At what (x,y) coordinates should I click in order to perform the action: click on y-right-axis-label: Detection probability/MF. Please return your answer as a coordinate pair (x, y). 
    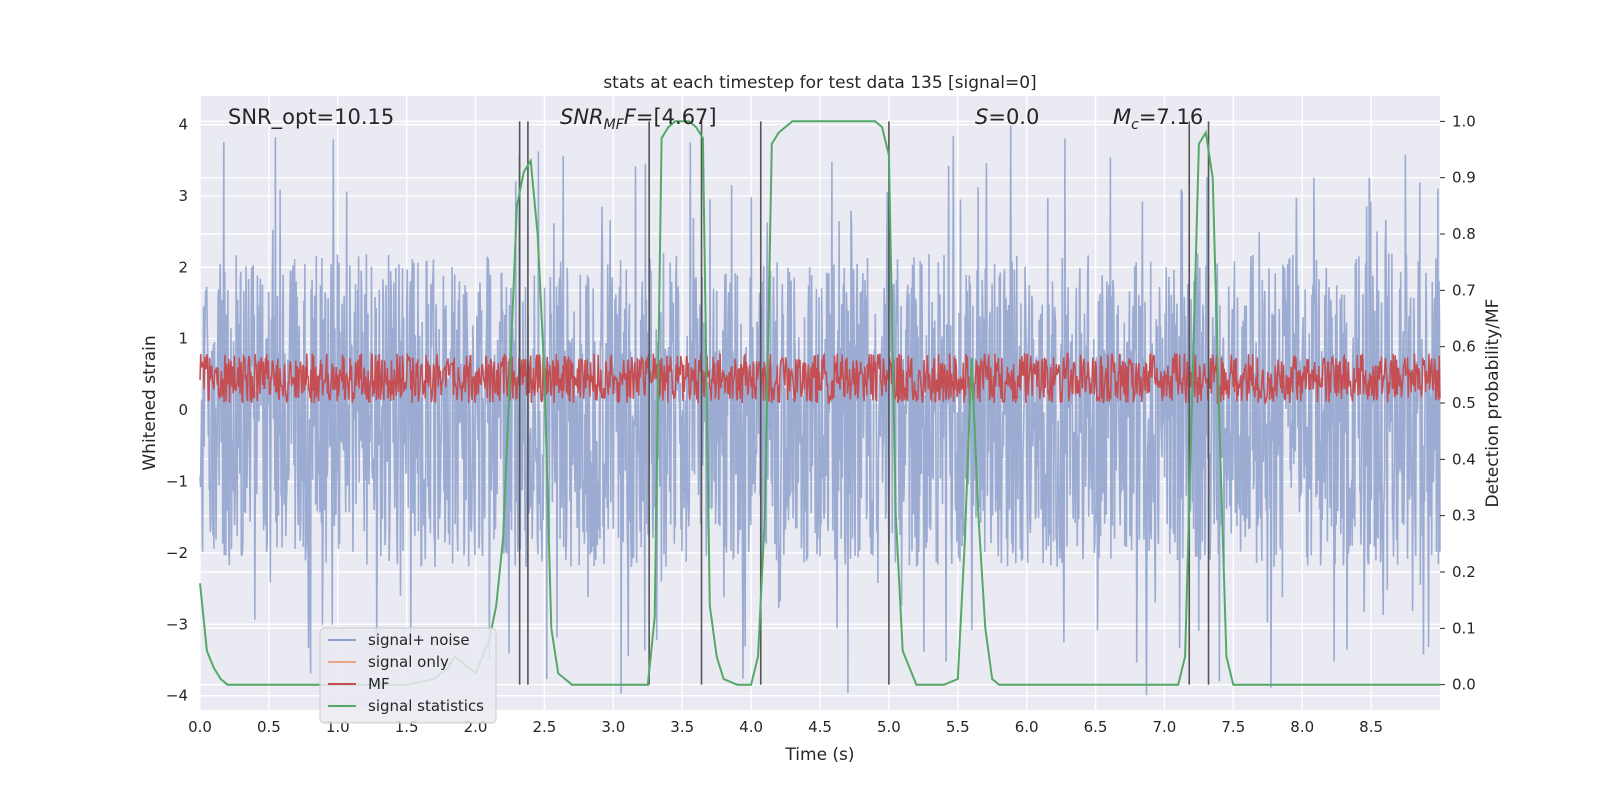
    Looking at the image, I should click on (1493, 403).